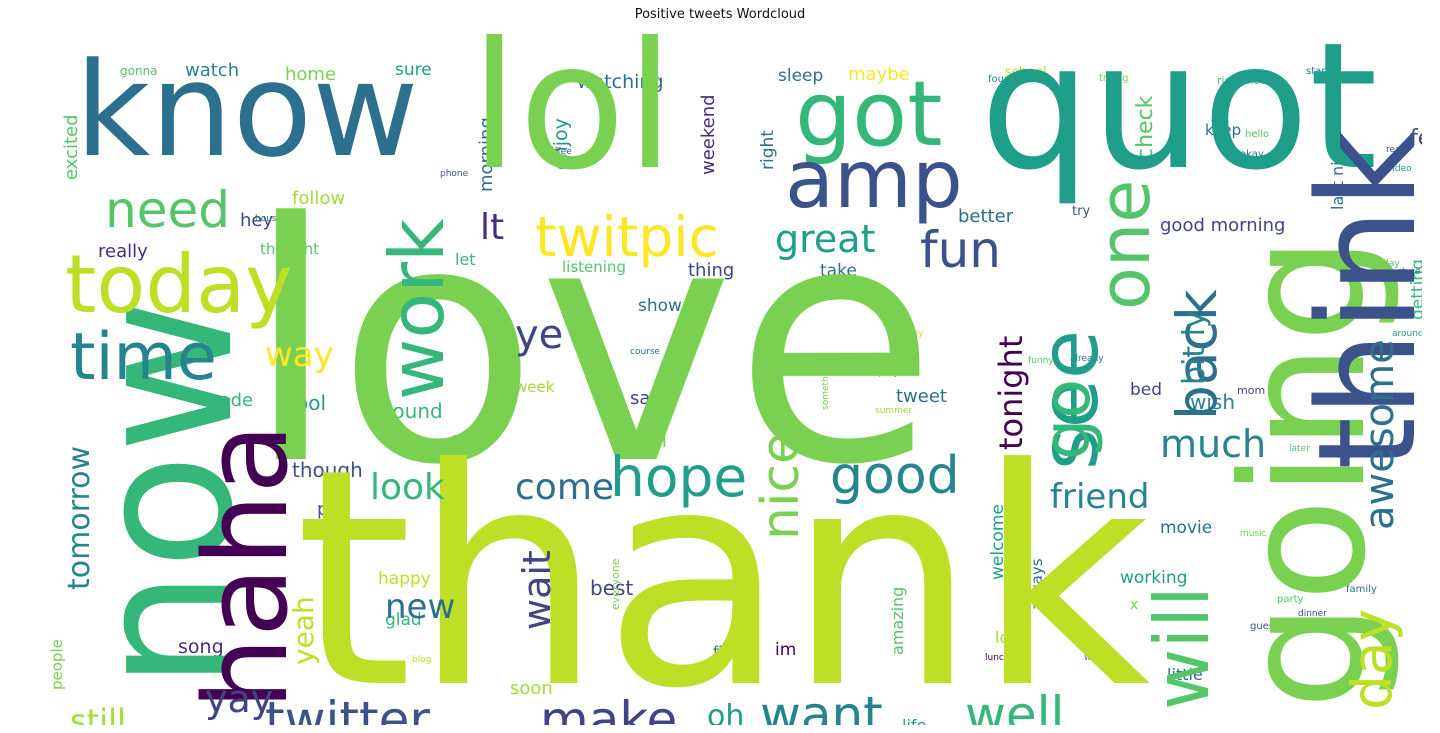 The height and width of the screenshot is (733, 1440). What do you see at coordinates (720, 14) in the screenshot?
I see `chart-title: Positive tweets Wordcloud` at bounding box center [720, 14].